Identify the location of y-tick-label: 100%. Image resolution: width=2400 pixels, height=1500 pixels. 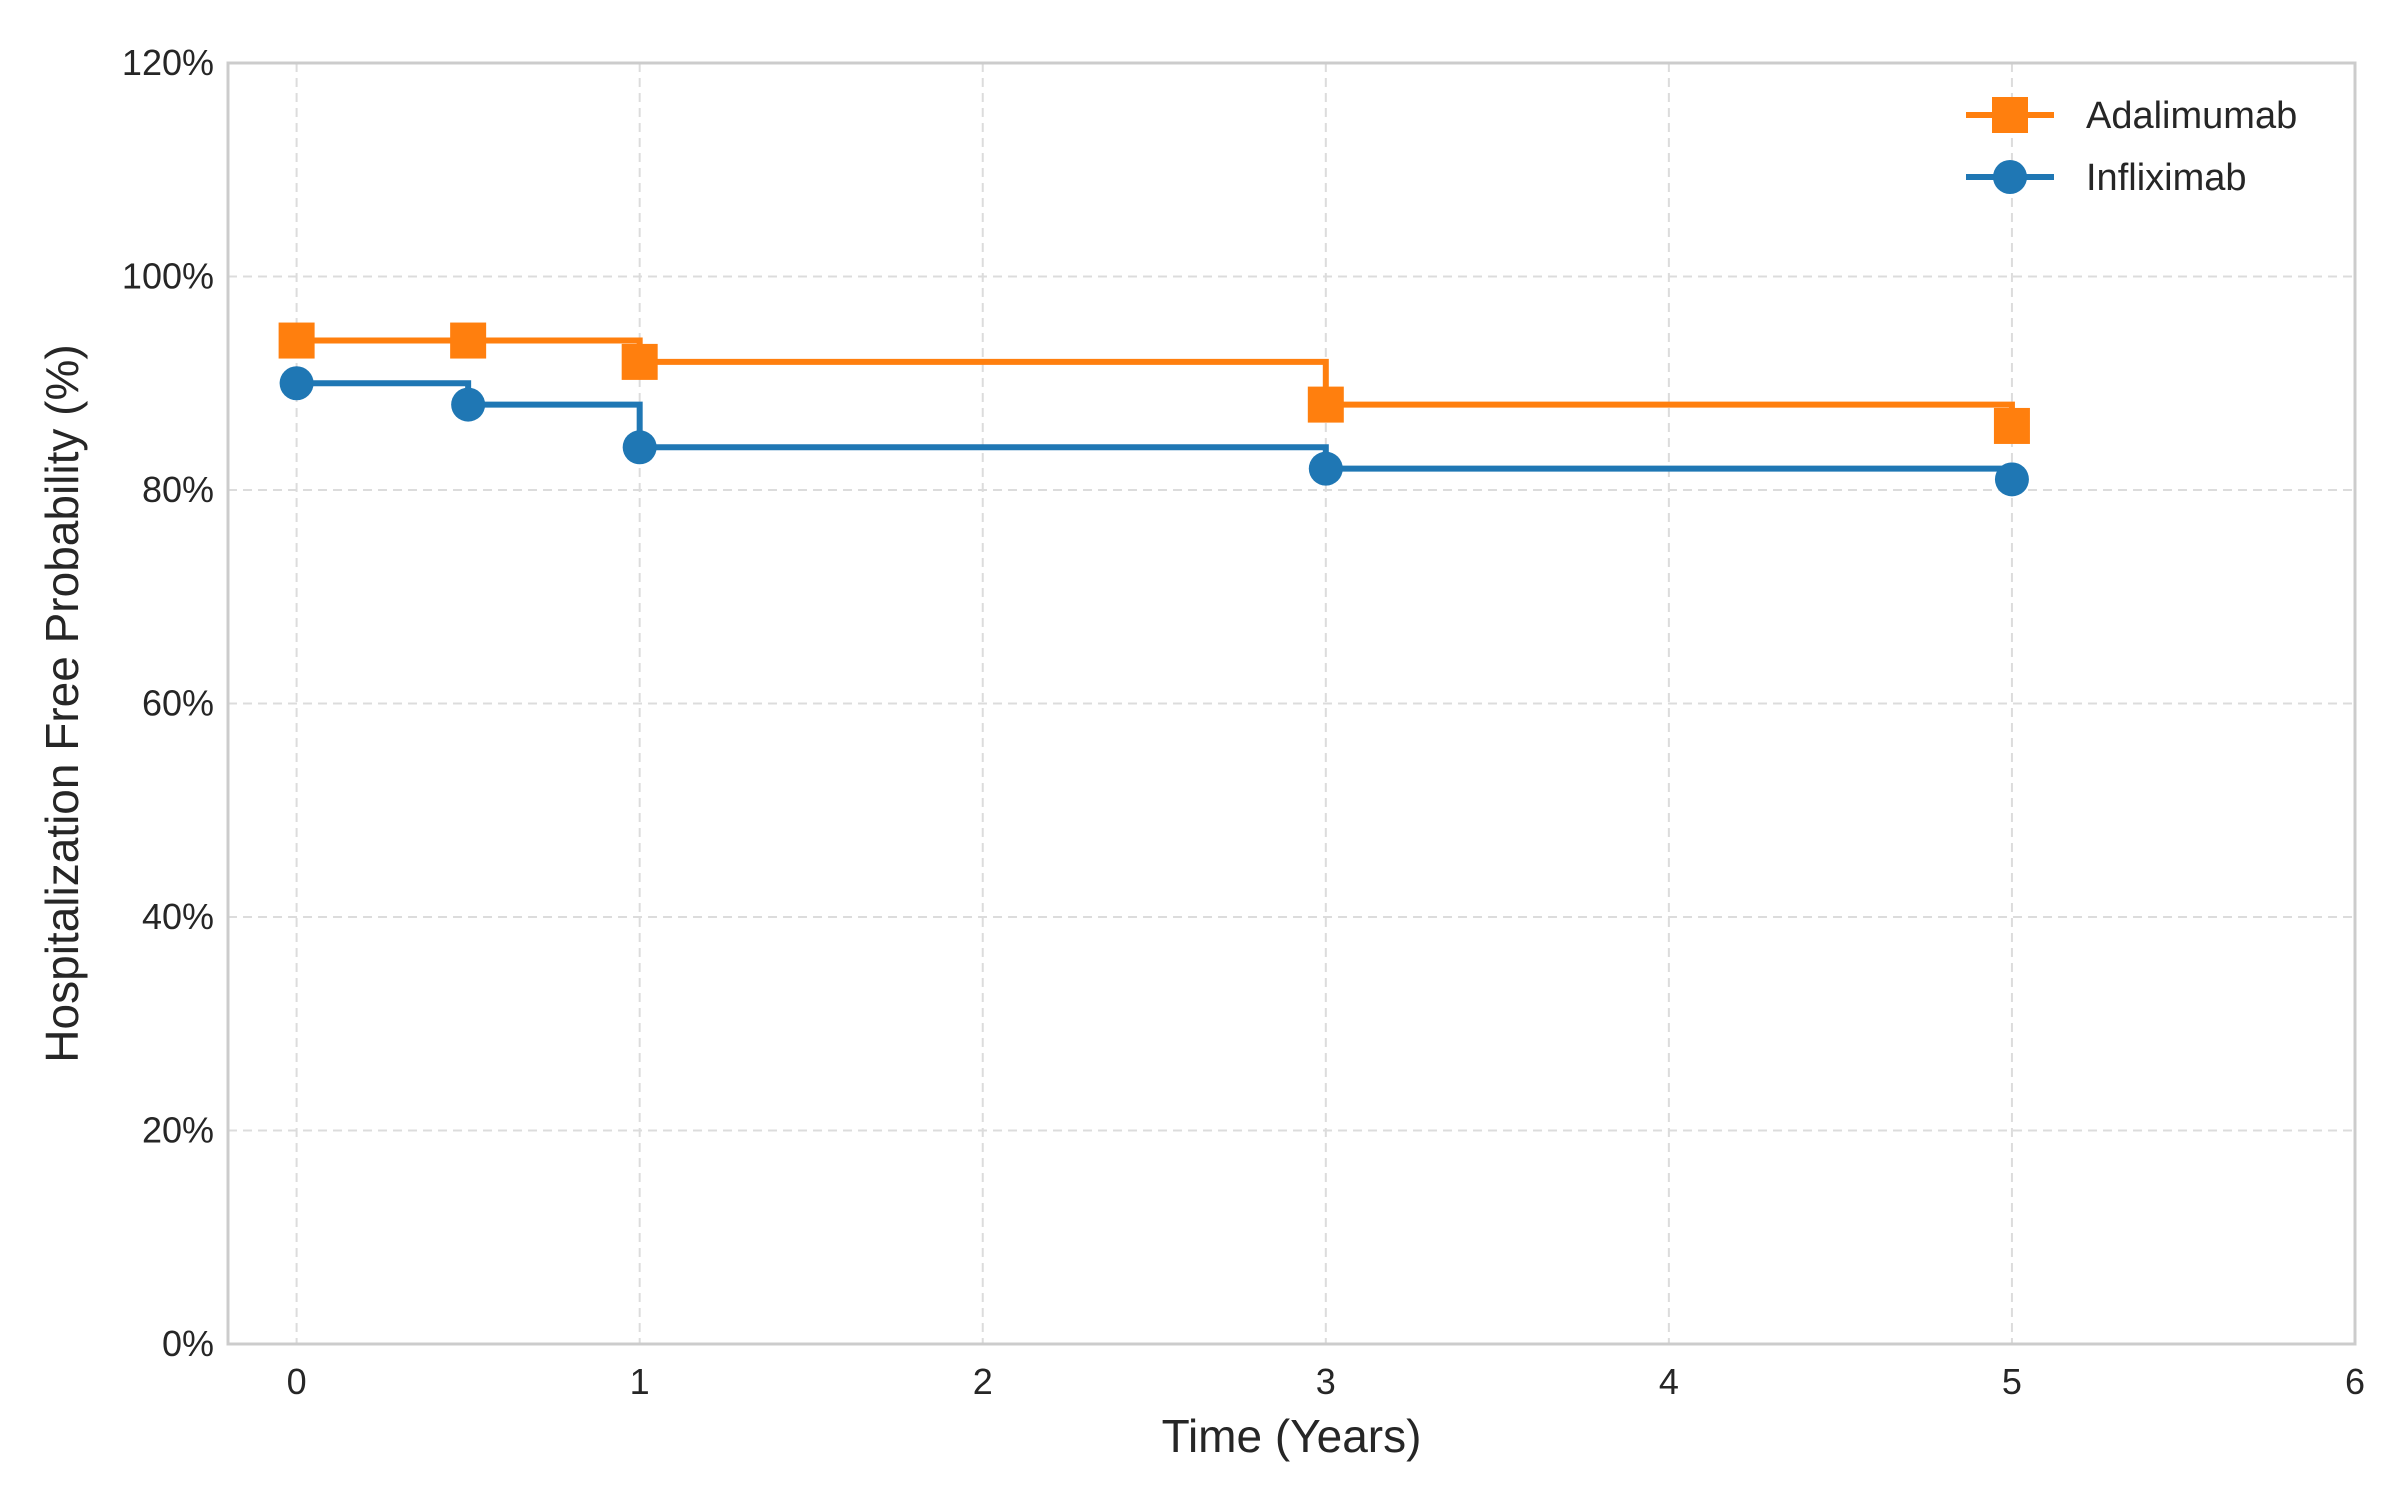
(168, 276).